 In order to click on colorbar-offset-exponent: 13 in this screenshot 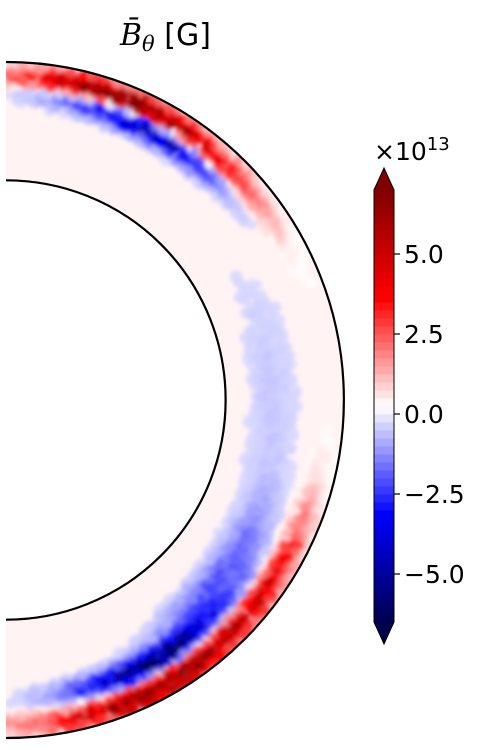, I will do `click(438, 144)`.